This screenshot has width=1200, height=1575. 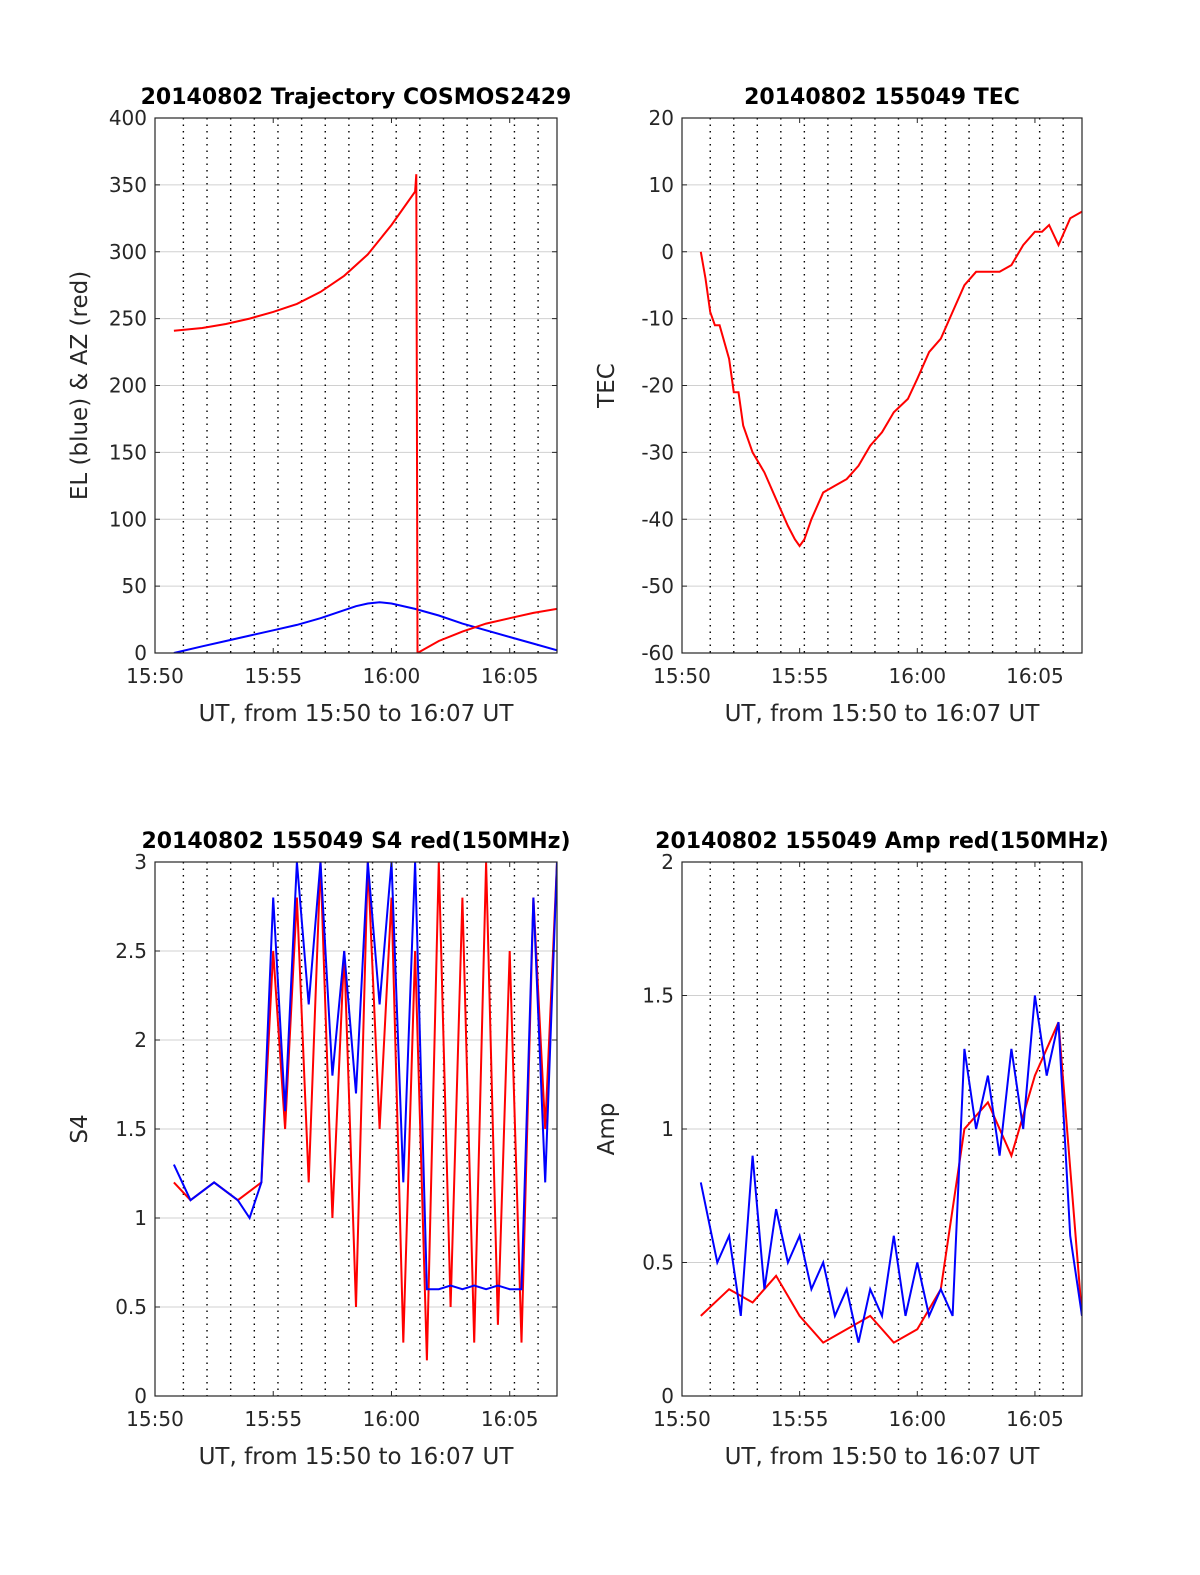 What do you see at coordinates (128, 185) in the screenshot?
I see `y-tick-label: 350` at bounding box center [128, 185].